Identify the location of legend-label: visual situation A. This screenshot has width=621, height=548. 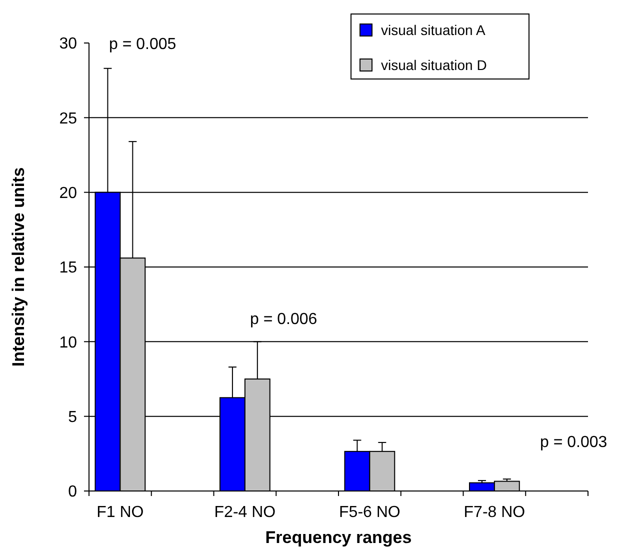
(433, 30).